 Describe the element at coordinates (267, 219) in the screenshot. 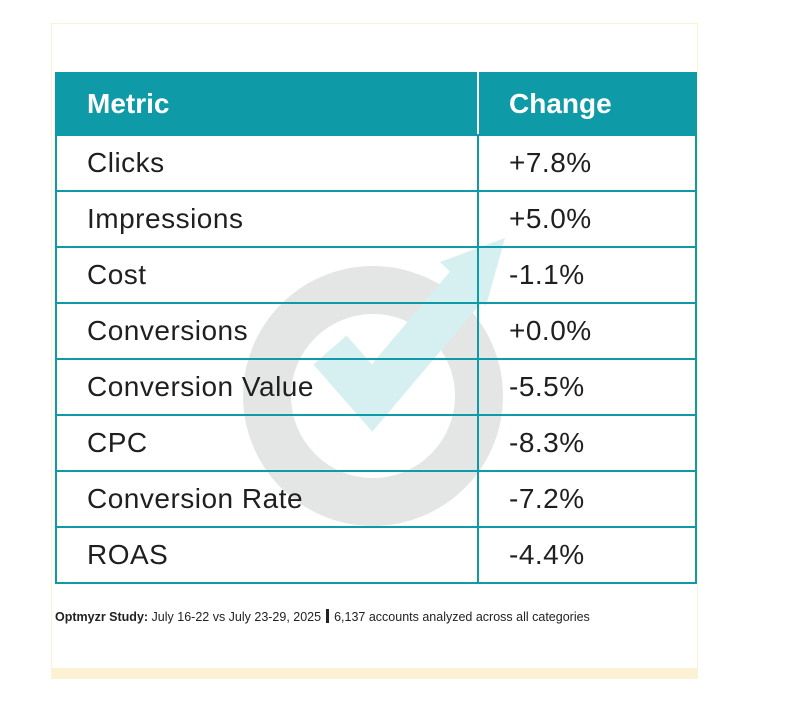

I see `metric-cell: Impressions` at that location.